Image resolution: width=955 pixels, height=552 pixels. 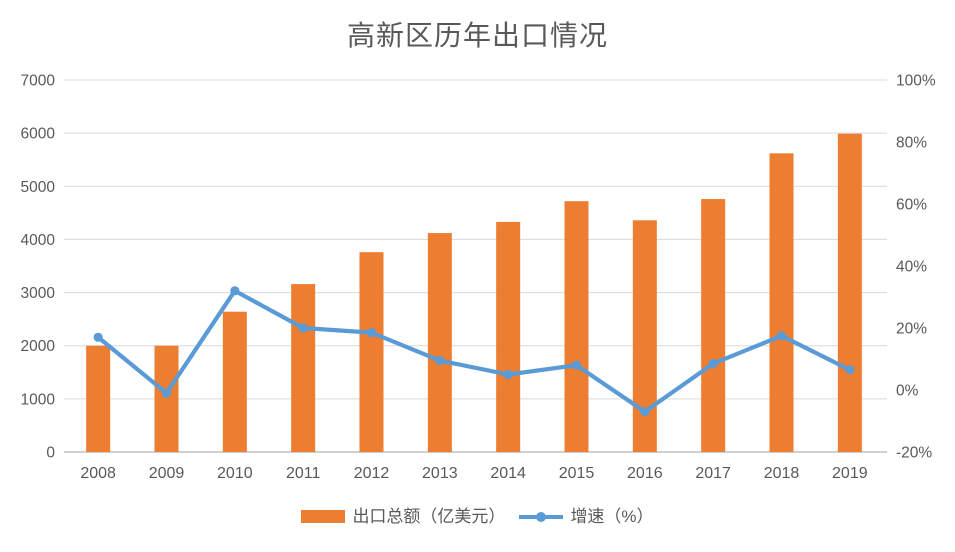 What do you see at coordinates (98, 337) in the screenshot?
I see `growth-marker-2008` at bounding box center [98, 337].